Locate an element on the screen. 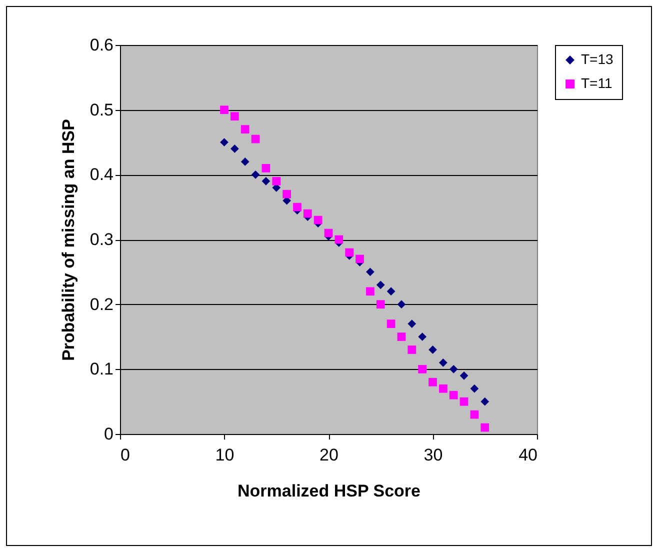 Image resolution: width=660 pixels, height=552 pixels. x-tick-label: 40 is located at coordinates (528, 455).